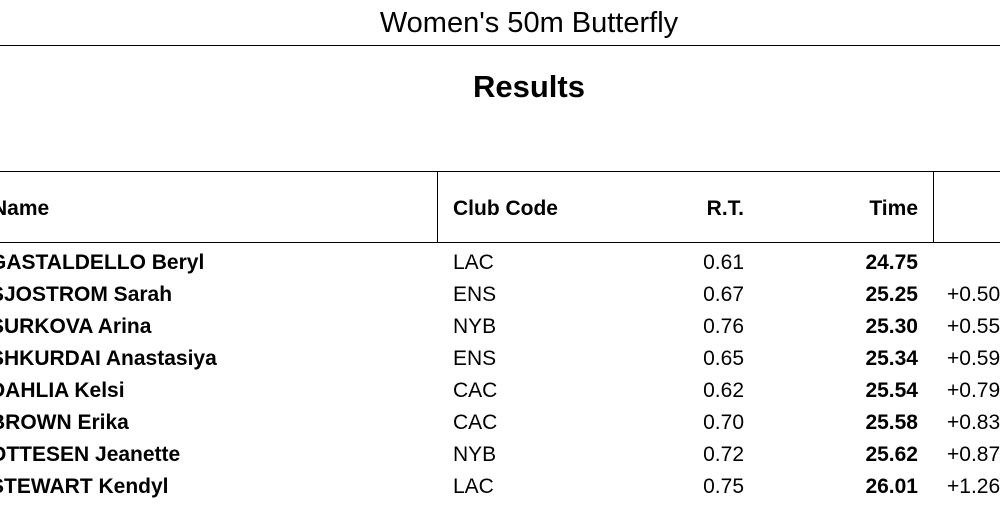 The width and height of the screenshot is (1000, 520). Describe the element at coordinates (891, 486) in the screenshot. I see `finish-time: 26.01` at that location.